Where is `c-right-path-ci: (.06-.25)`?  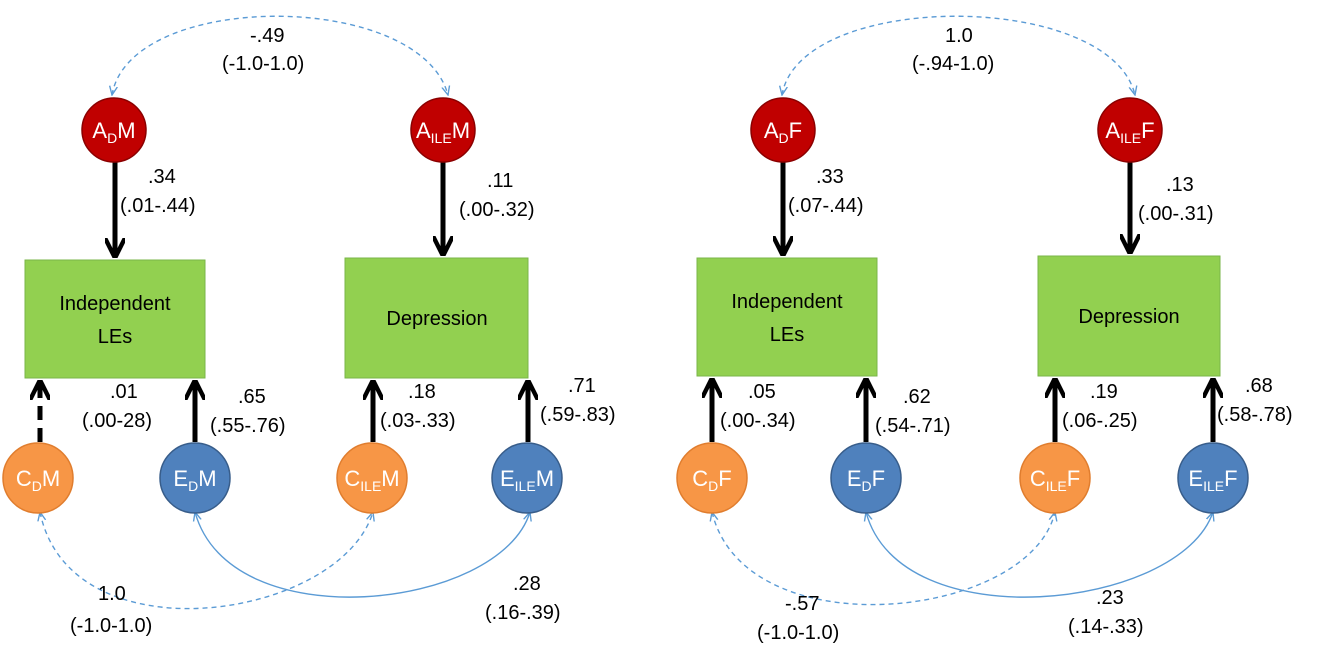
c-right-path-ci: (.06-.25) is located at coordinates (1100, 421).